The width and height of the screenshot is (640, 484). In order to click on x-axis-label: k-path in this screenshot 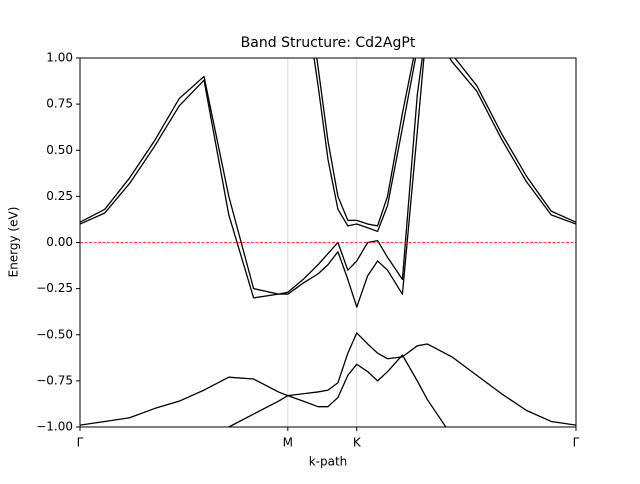, I will do `click(328, 462)`.